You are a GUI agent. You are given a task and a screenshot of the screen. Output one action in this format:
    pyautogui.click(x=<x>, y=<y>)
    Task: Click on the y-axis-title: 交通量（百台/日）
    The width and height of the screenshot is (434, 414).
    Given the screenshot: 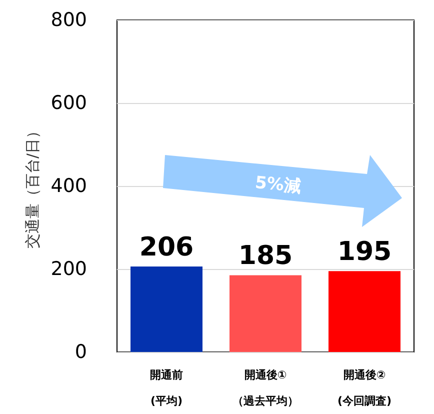 What is the action you would take?
    pyautogui.click(x=32, y=186)
    